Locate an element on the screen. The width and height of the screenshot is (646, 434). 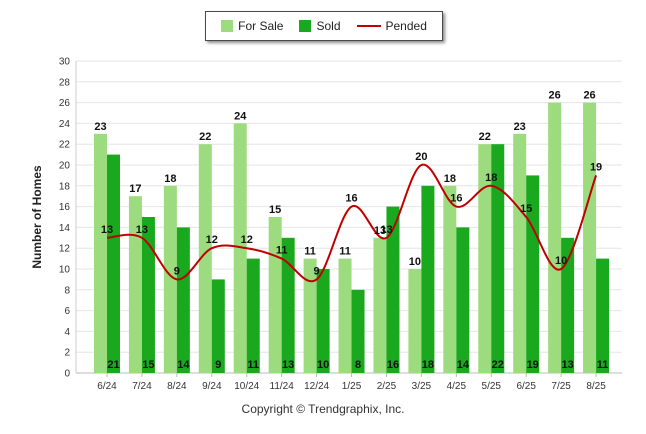
label-pended: 15 is located at coordinates (526, 209).